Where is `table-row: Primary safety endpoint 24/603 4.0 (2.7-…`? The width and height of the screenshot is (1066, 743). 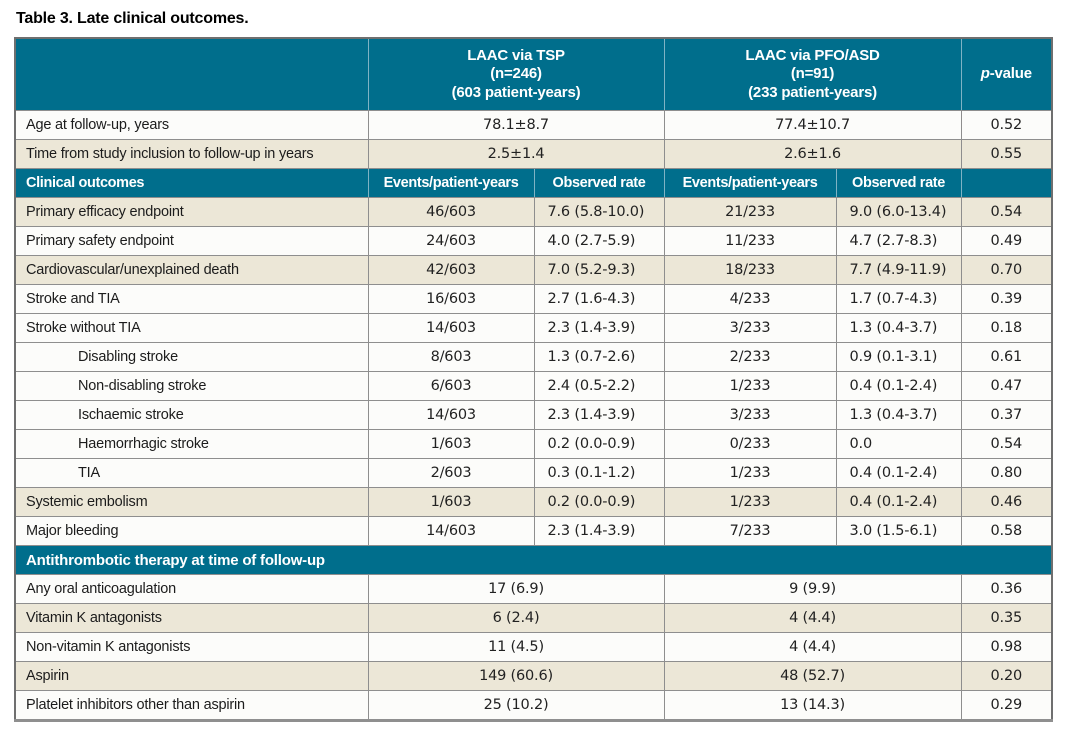 table-row: Primary safety endpoint 24/603 4.0 (2.7-… is located at coordinates (533, 241).